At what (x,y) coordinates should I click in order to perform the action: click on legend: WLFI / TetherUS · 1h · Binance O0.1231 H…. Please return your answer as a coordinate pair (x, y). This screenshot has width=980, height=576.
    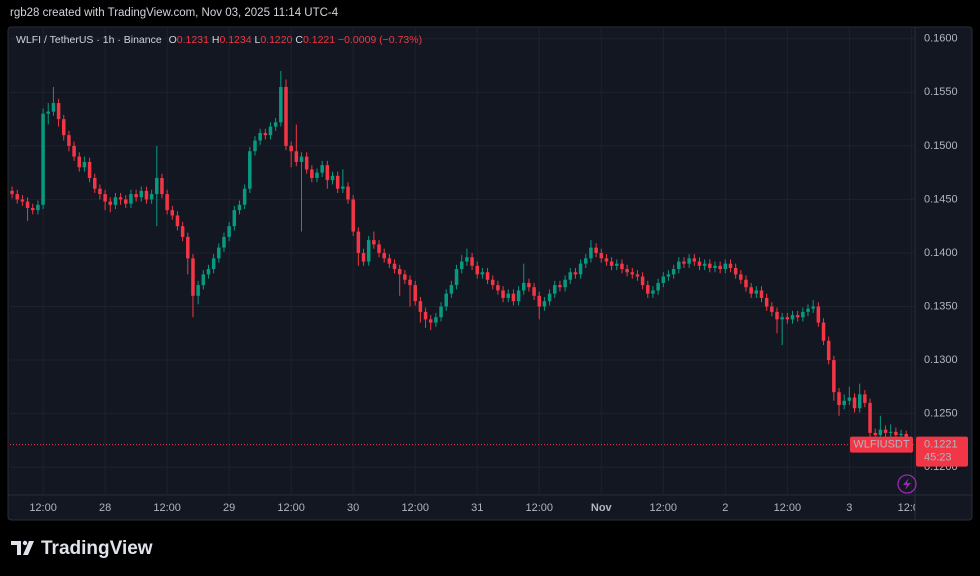
    Looking at the image, I should click on (219, 40).